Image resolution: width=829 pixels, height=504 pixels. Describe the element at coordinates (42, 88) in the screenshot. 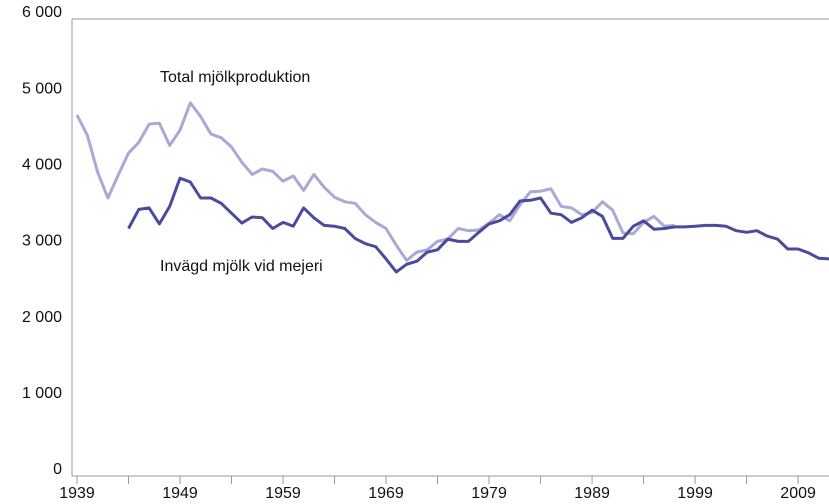

I see `y-tick-label: 5 000` at that location.